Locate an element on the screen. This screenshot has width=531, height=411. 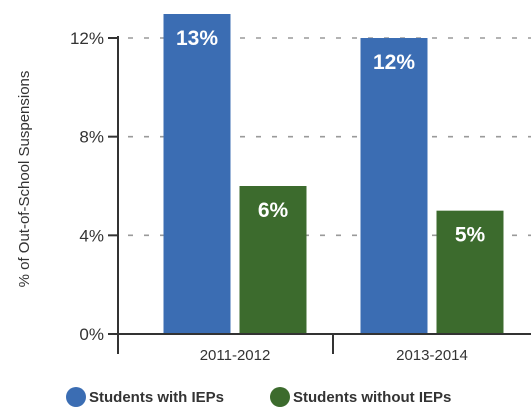
y-tick-label: 12% is located at coordinates (87, 38).